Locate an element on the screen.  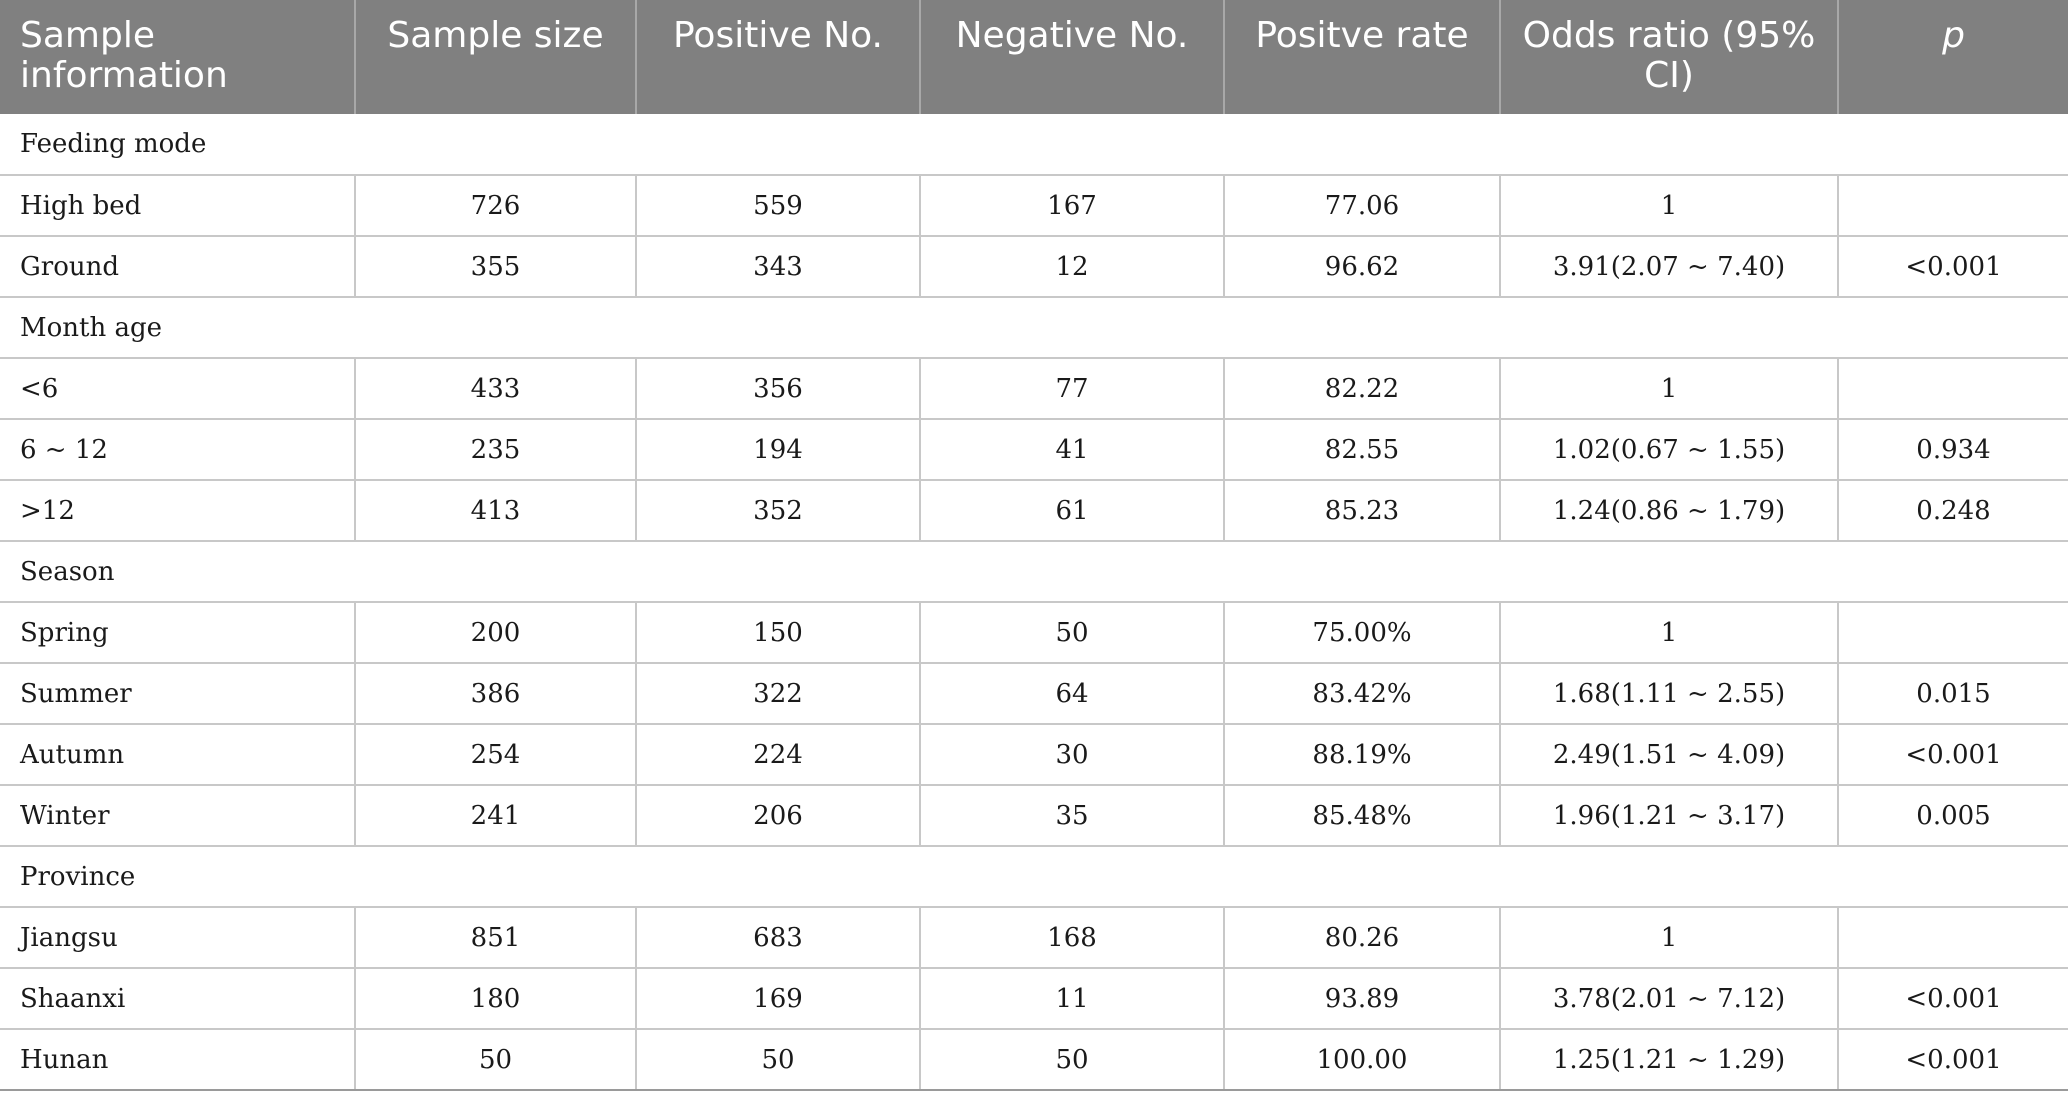
cell-sample-size: 413 is located at coordinates (495, 511).